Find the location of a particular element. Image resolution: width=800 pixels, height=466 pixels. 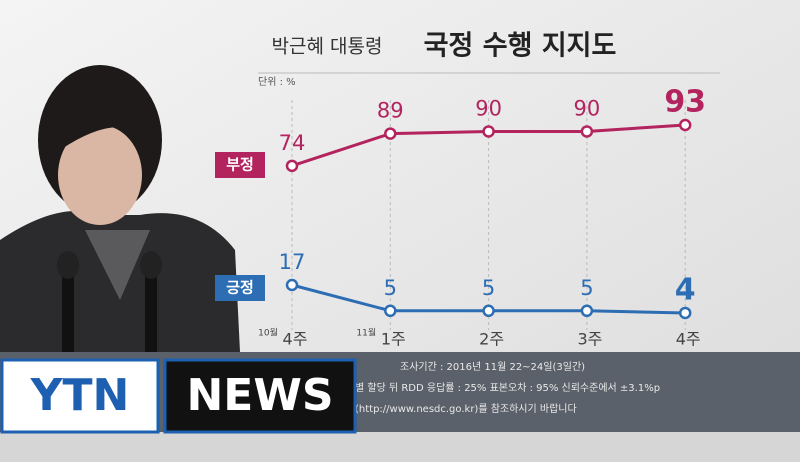

logo-news: NEWS is located at coordinates (259, 395).